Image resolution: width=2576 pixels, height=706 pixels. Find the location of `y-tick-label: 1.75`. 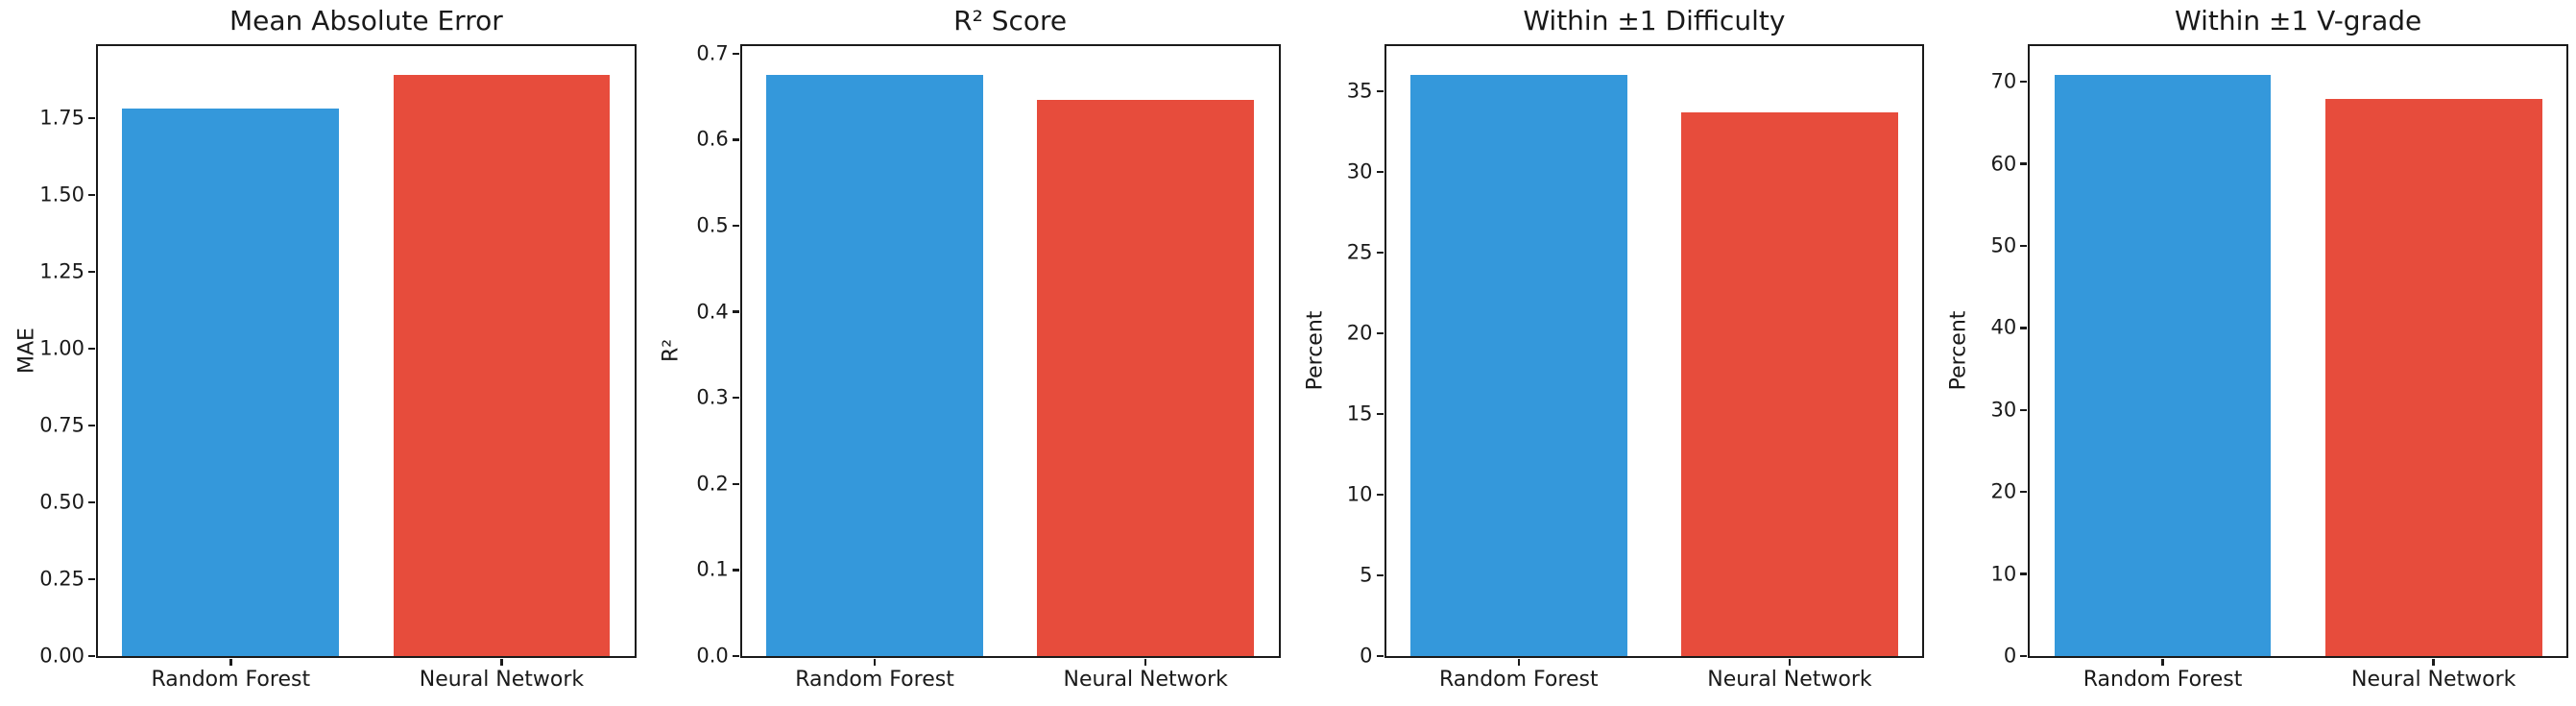

y-tick-label: 1.75 is located at coordinates (61, 118).